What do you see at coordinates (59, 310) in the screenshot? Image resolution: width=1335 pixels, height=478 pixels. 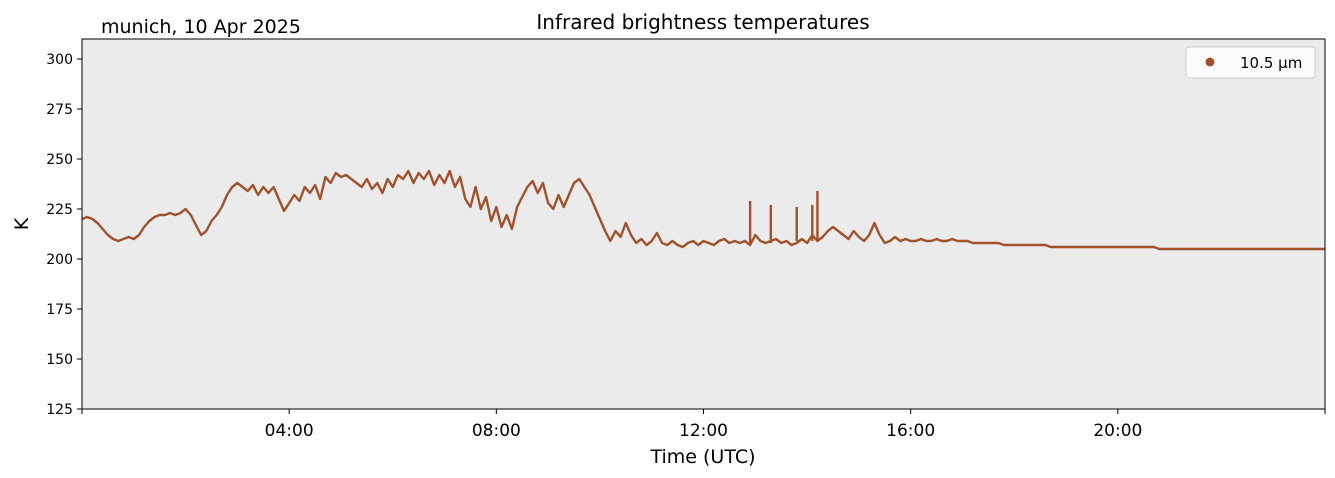 I see `y-tick-label: 175` at bounding box center [59, 310].